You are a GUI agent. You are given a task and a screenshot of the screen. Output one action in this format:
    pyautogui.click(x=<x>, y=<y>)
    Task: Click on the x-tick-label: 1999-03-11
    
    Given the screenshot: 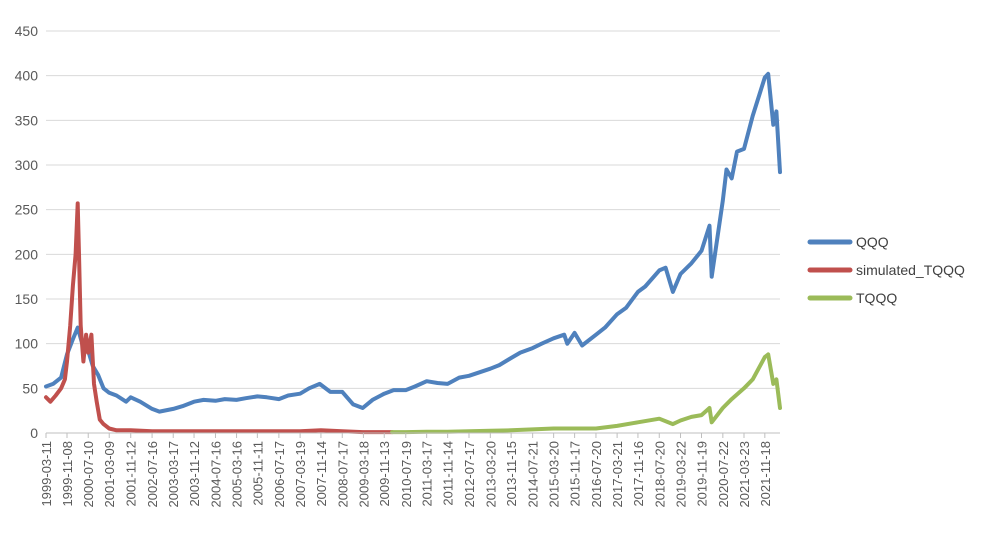 What is the action you would take?
    pyautogui.click(x=46, y=474)
    